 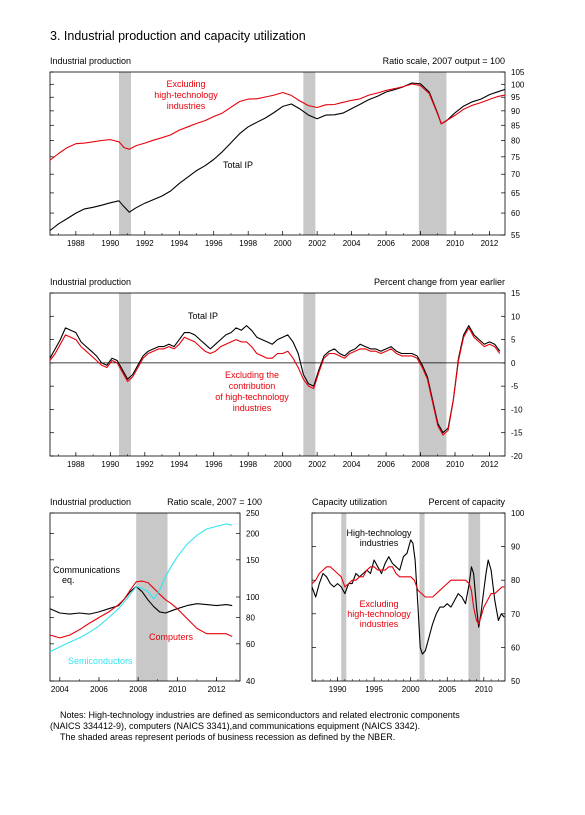 I want to click on chart-1-x-tick-label: 2010, so click(x=455, y=243).